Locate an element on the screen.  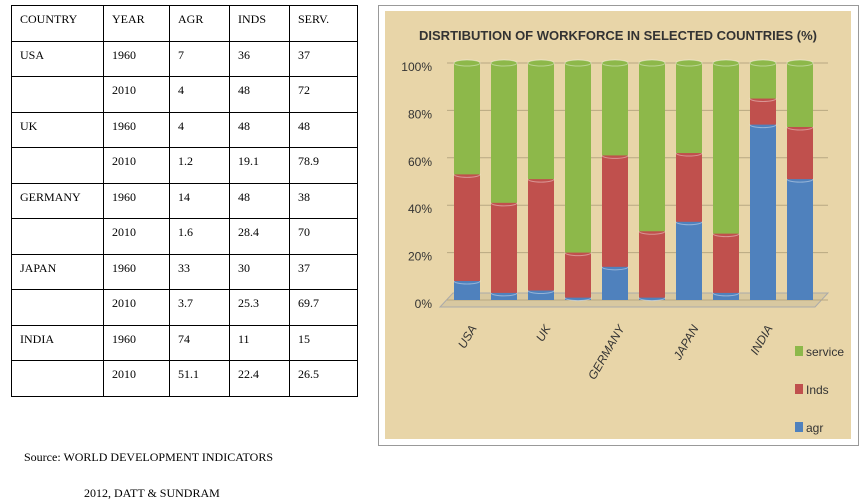
cell: 14 is located at coordinates (199, 200).